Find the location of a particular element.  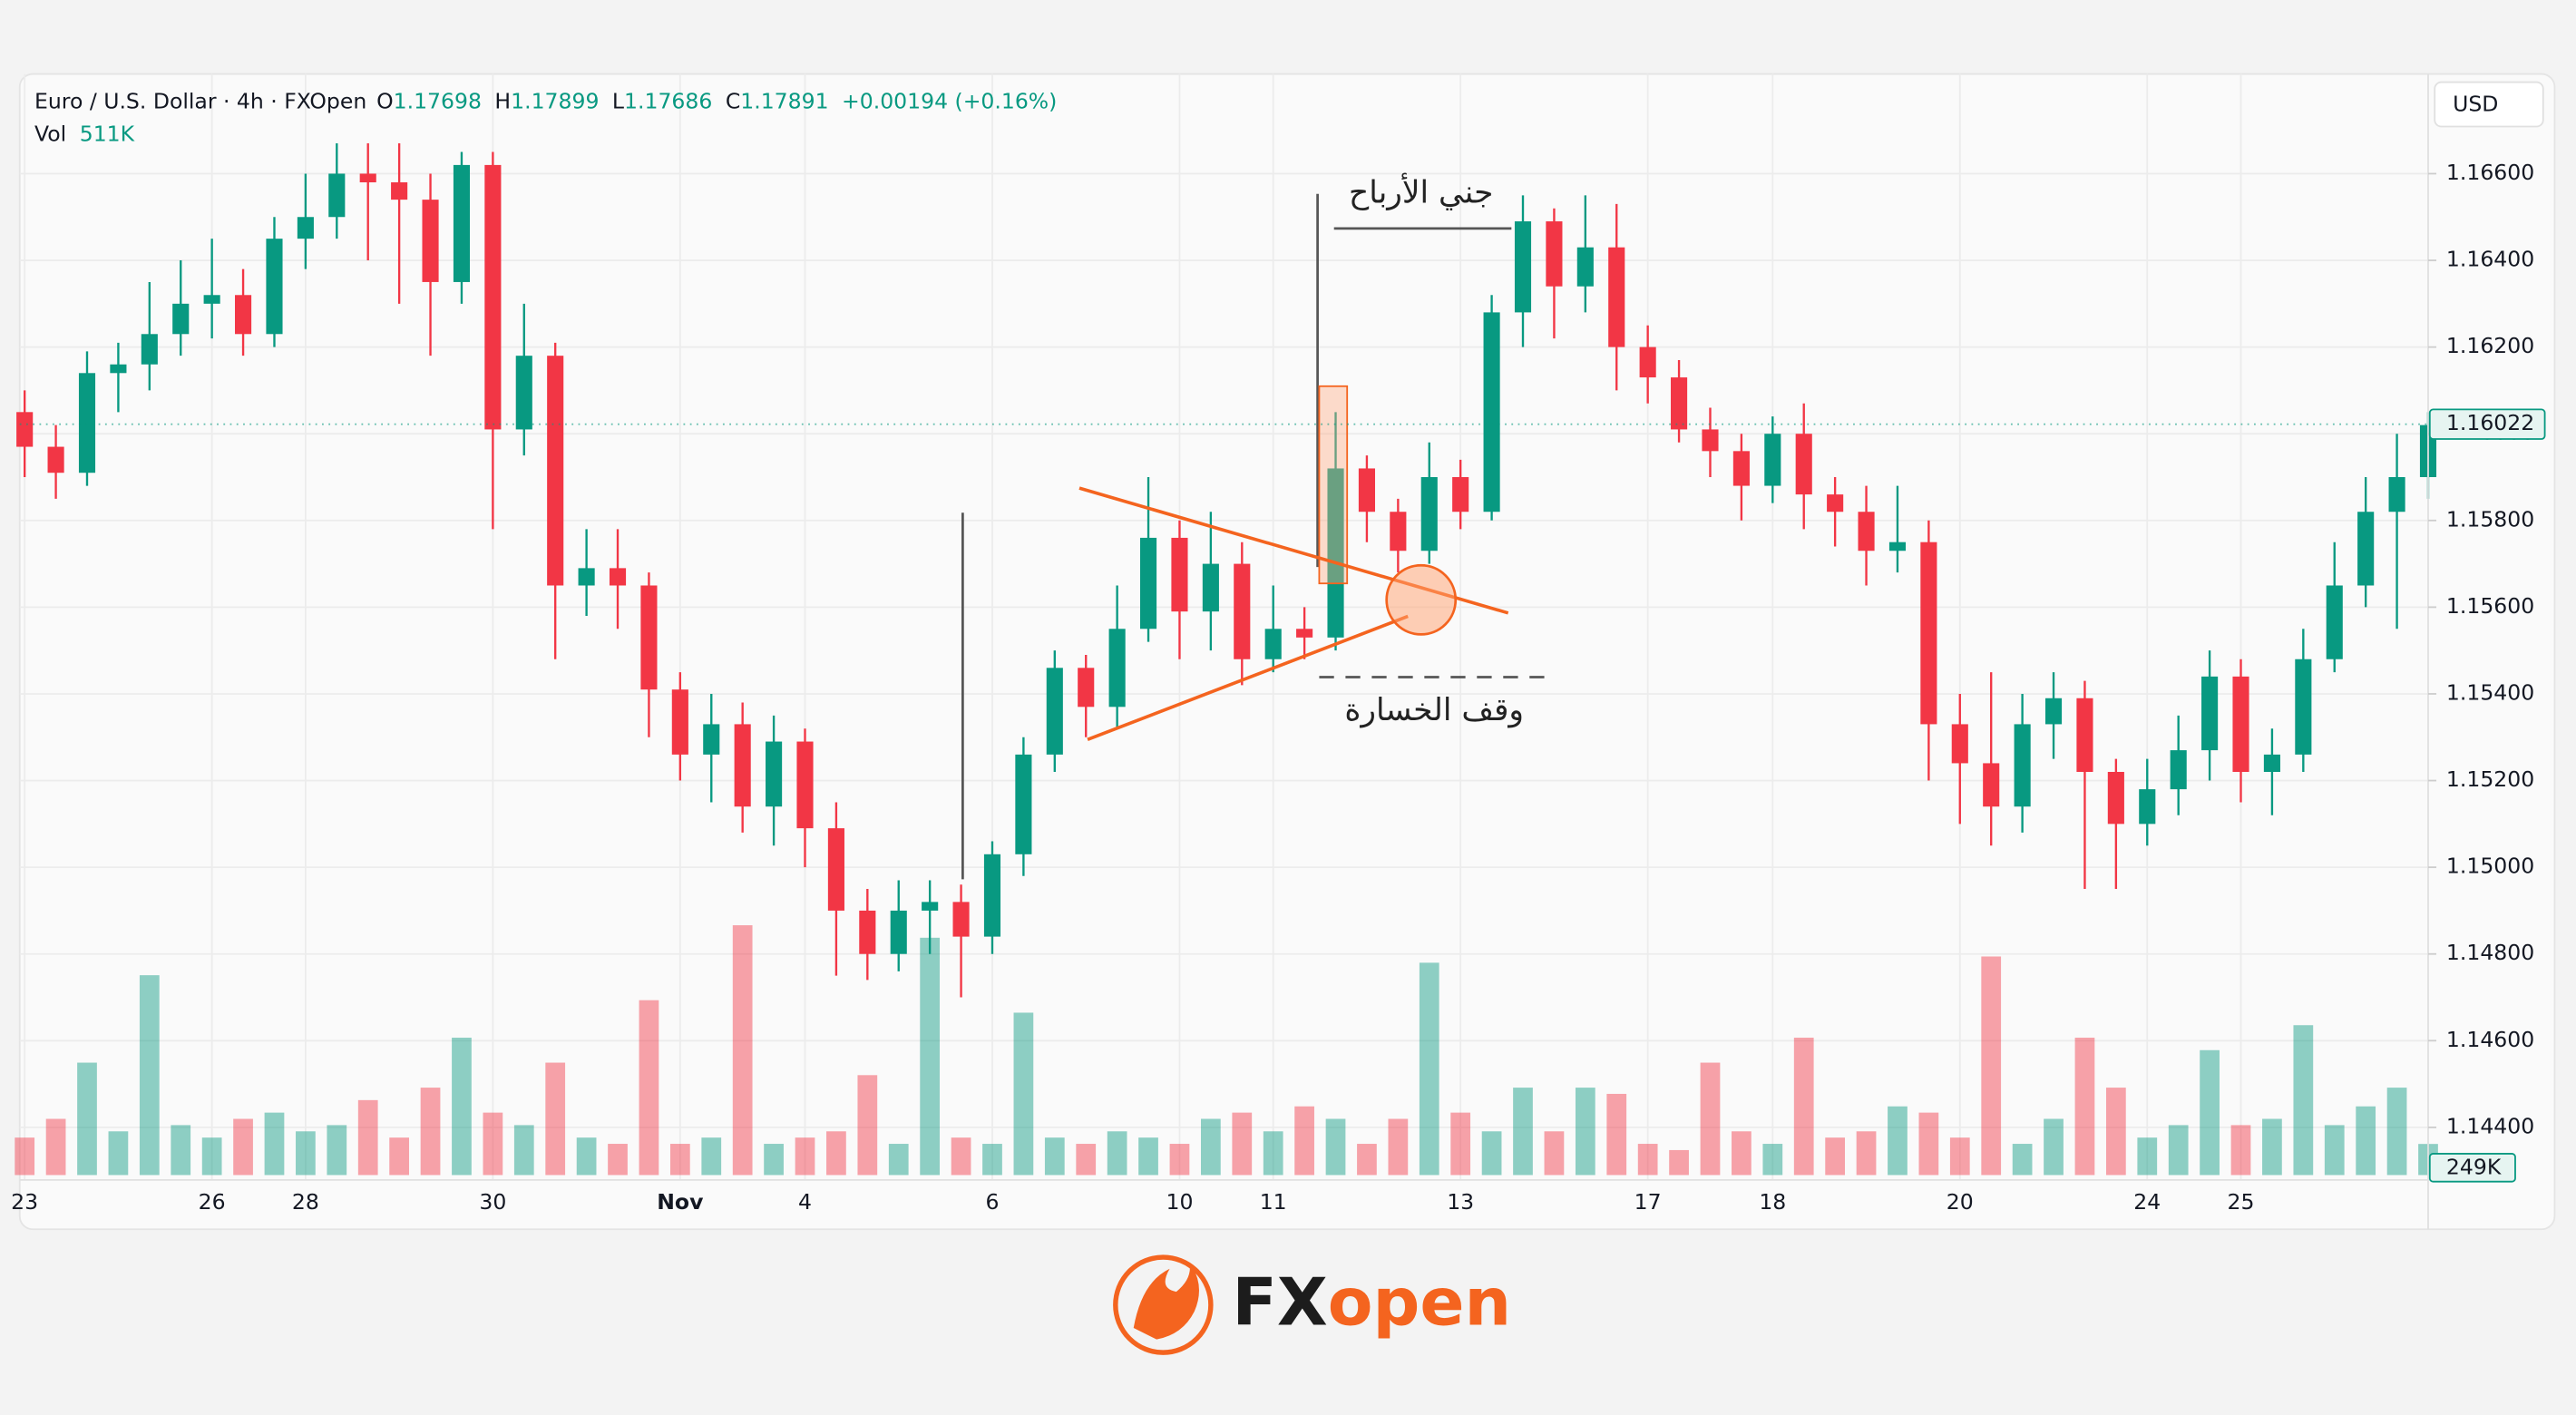

volume-value: 511K is located at coordinates (107, 133).